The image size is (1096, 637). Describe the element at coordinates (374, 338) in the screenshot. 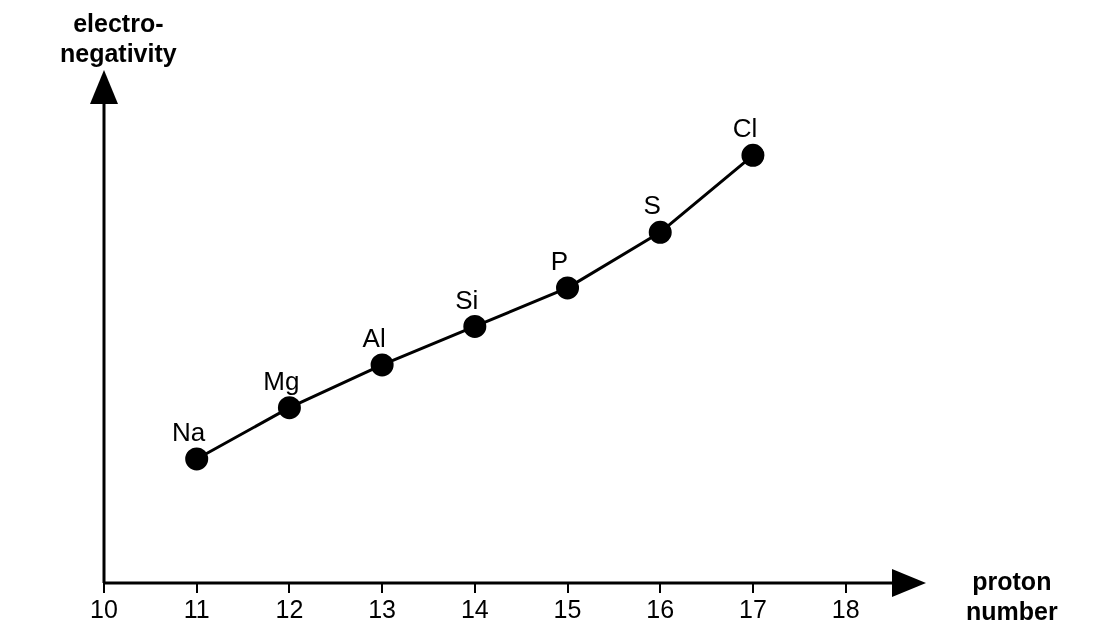

I see `annotation: Al` at that location.